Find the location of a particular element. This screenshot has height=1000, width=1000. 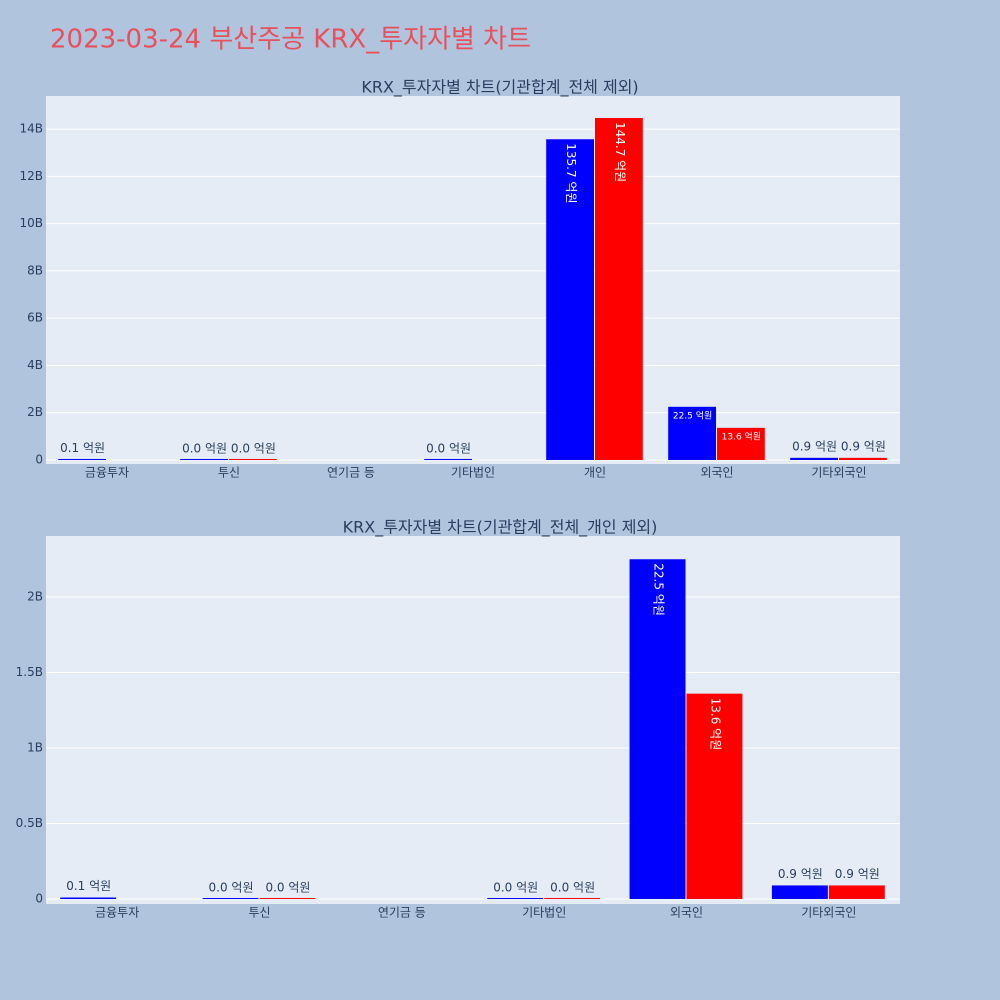

y-tick-label: 1.5B is located at coordinates (29, 672).